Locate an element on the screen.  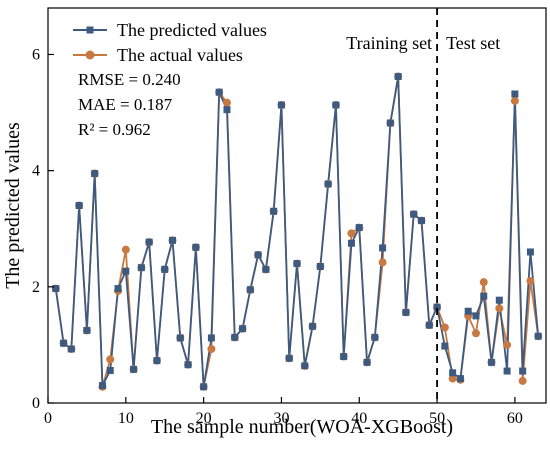
y-axis-title: The predicted values is located at coordinates (13, 205).